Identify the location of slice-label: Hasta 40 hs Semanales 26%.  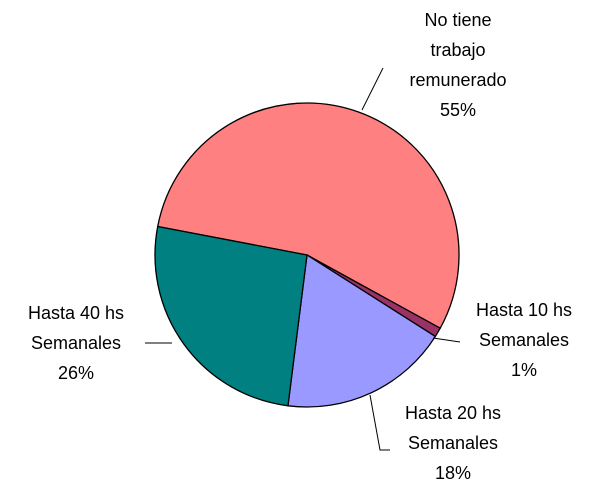
(76, 343).